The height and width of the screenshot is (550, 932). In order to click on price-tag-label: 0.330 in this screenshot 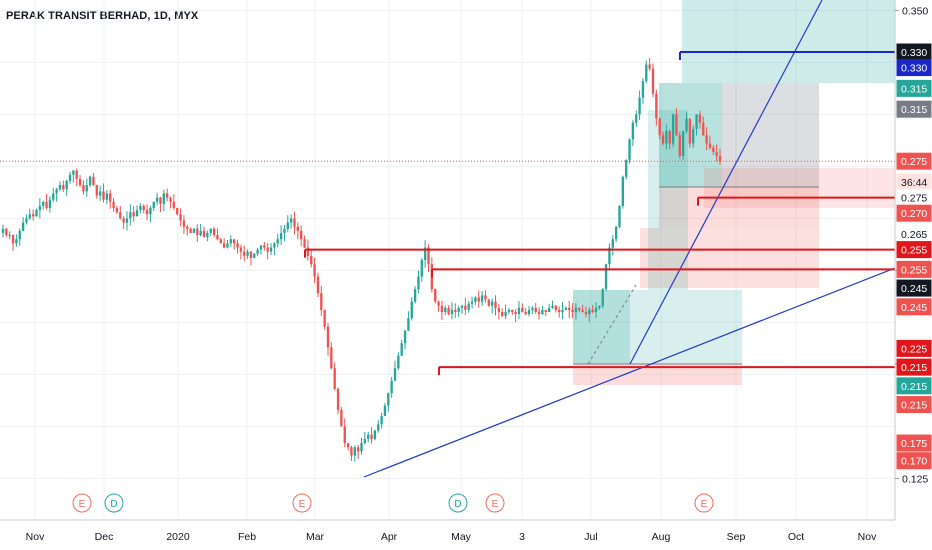, I will do `click(914, 53)`.